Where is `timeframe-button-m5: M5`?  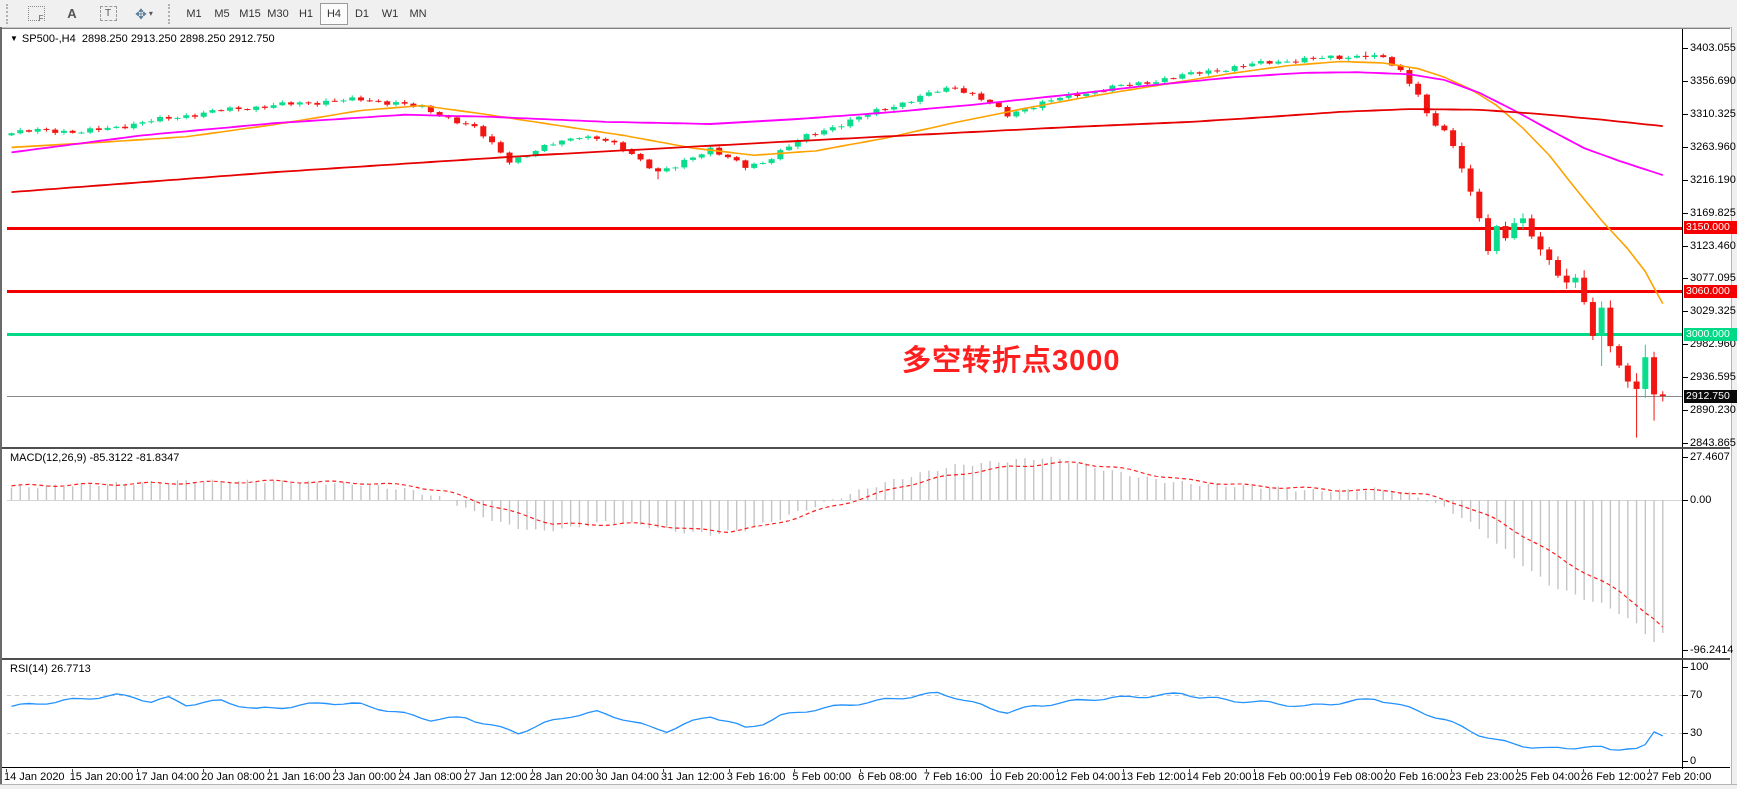
timeframe-button-m5: M5 is located at coordinates (222, 13).